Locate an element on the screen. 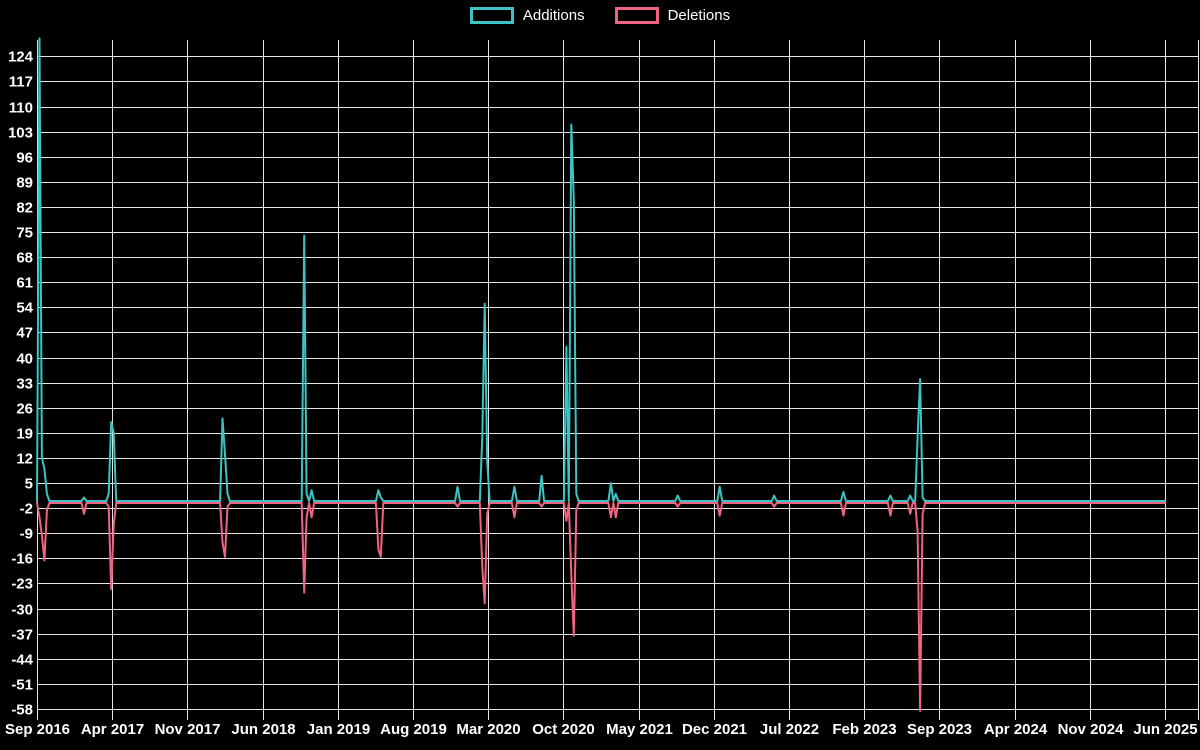  y-tick-label: -9 is located at coordinates (26, 534).